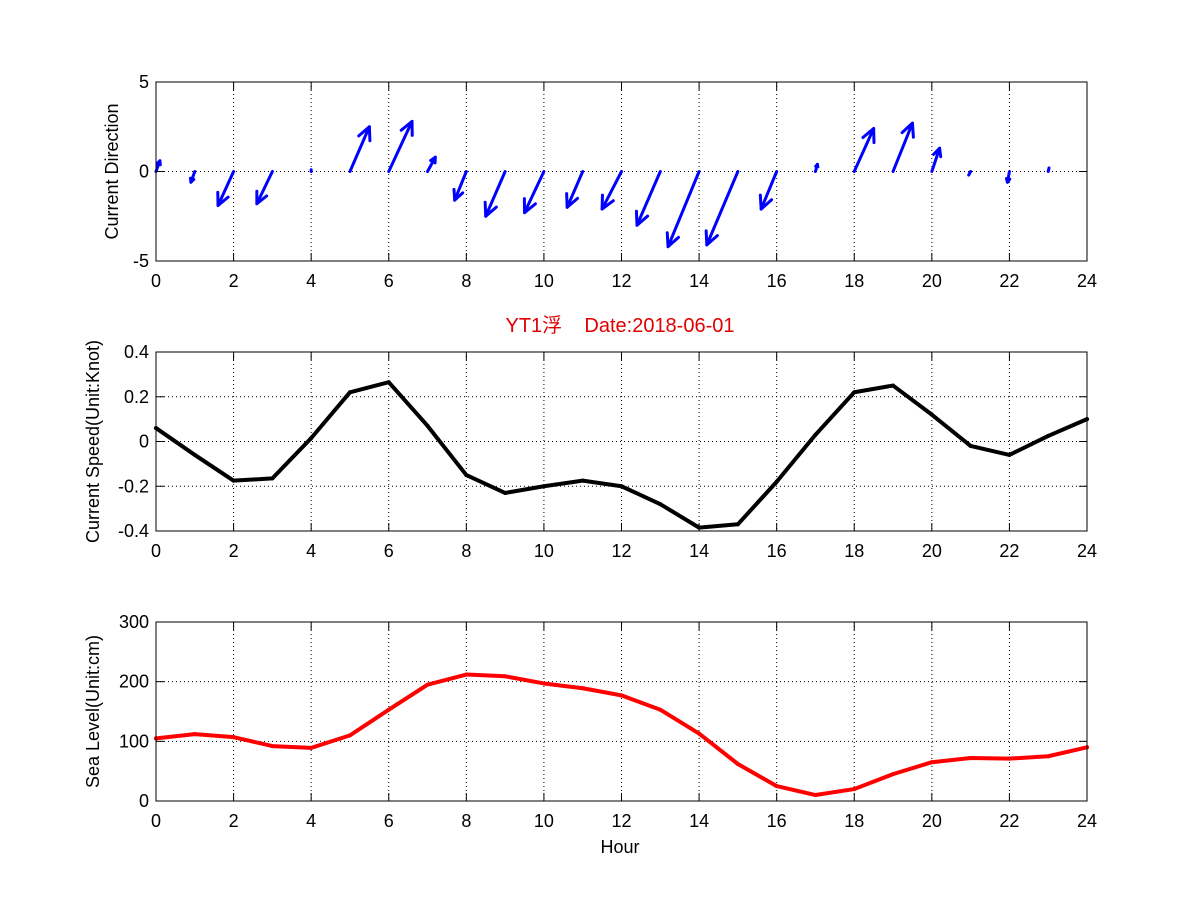  Describe the element at coordinates (133, 486) in the screenshot. I see `y-tick-label: -0.2` at that location.